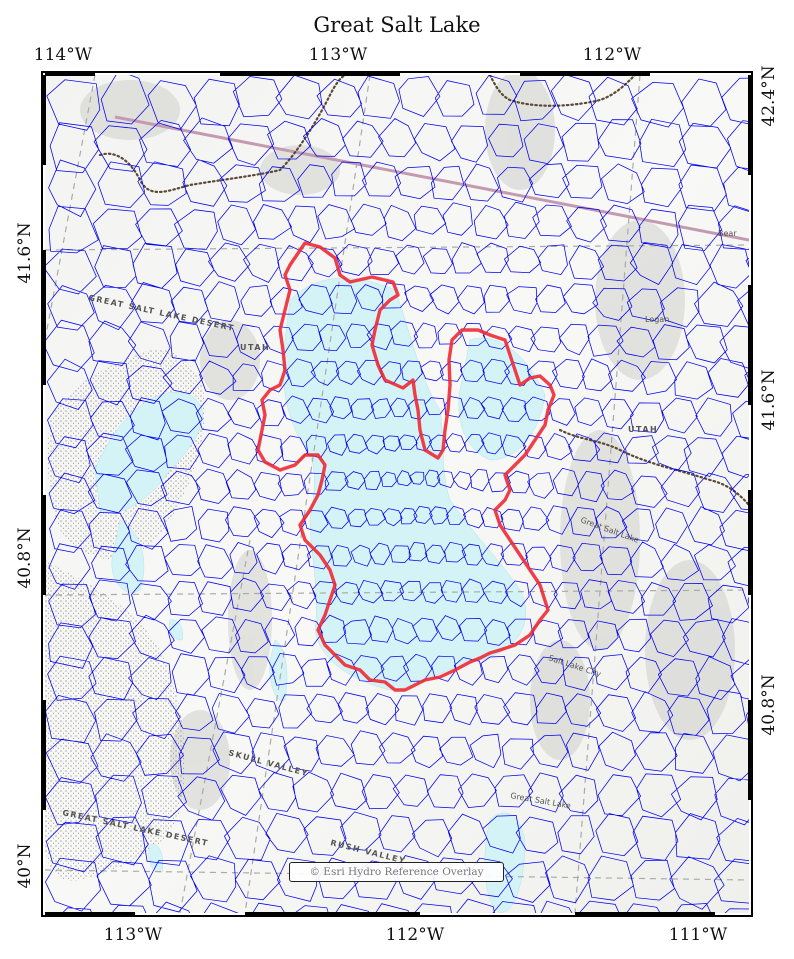 The image size is (794, 959). Describe the element at coordinates (643, 429) in the screenshot. I see `label-utah-east: UTAH` at that location.